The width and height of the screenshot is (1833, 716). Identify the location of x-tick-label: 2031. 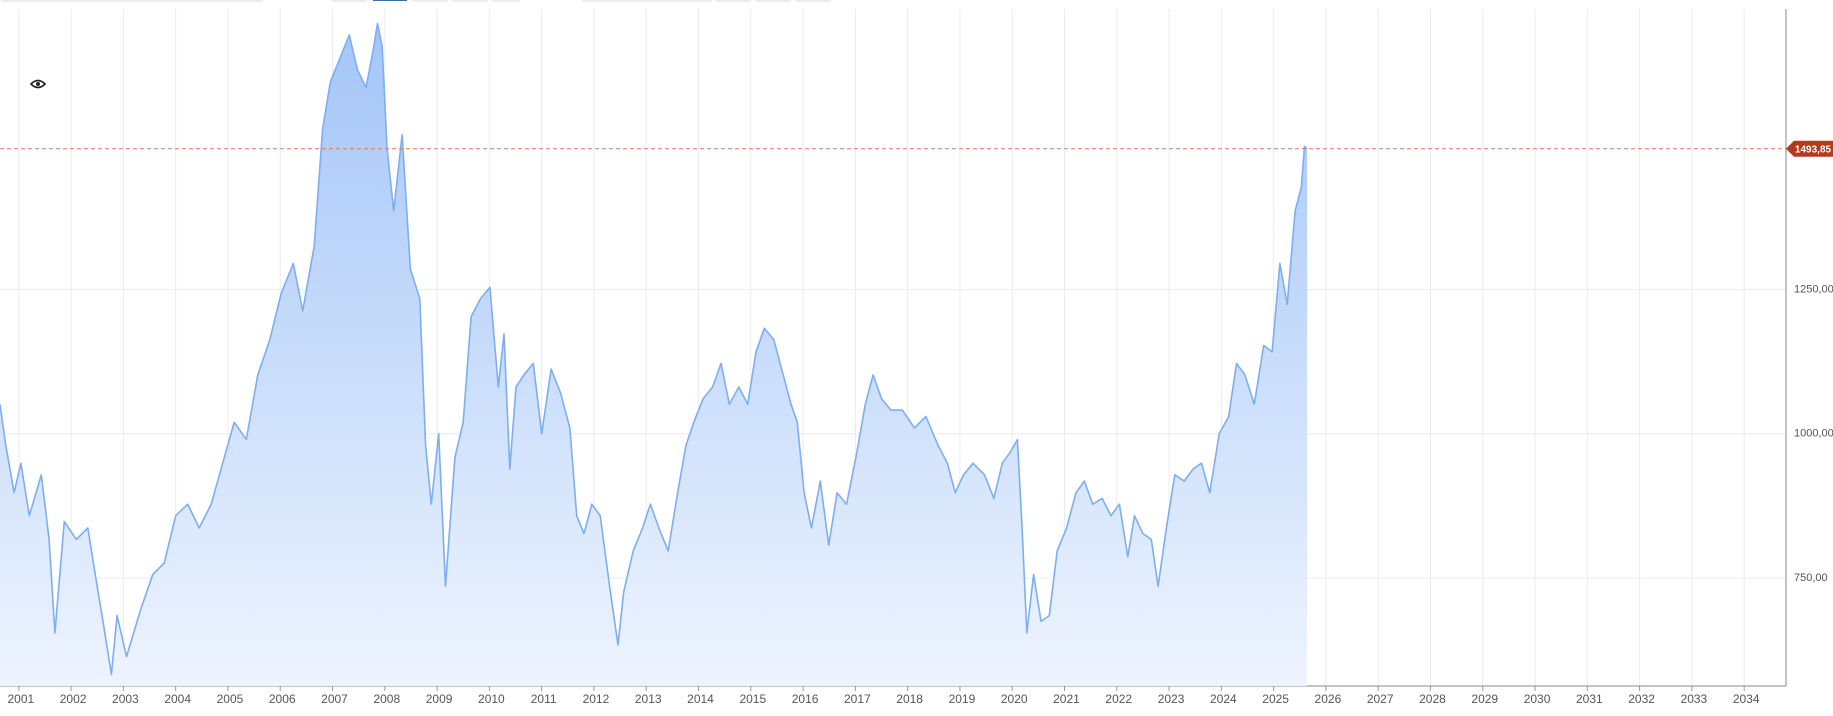
(1589, 699).